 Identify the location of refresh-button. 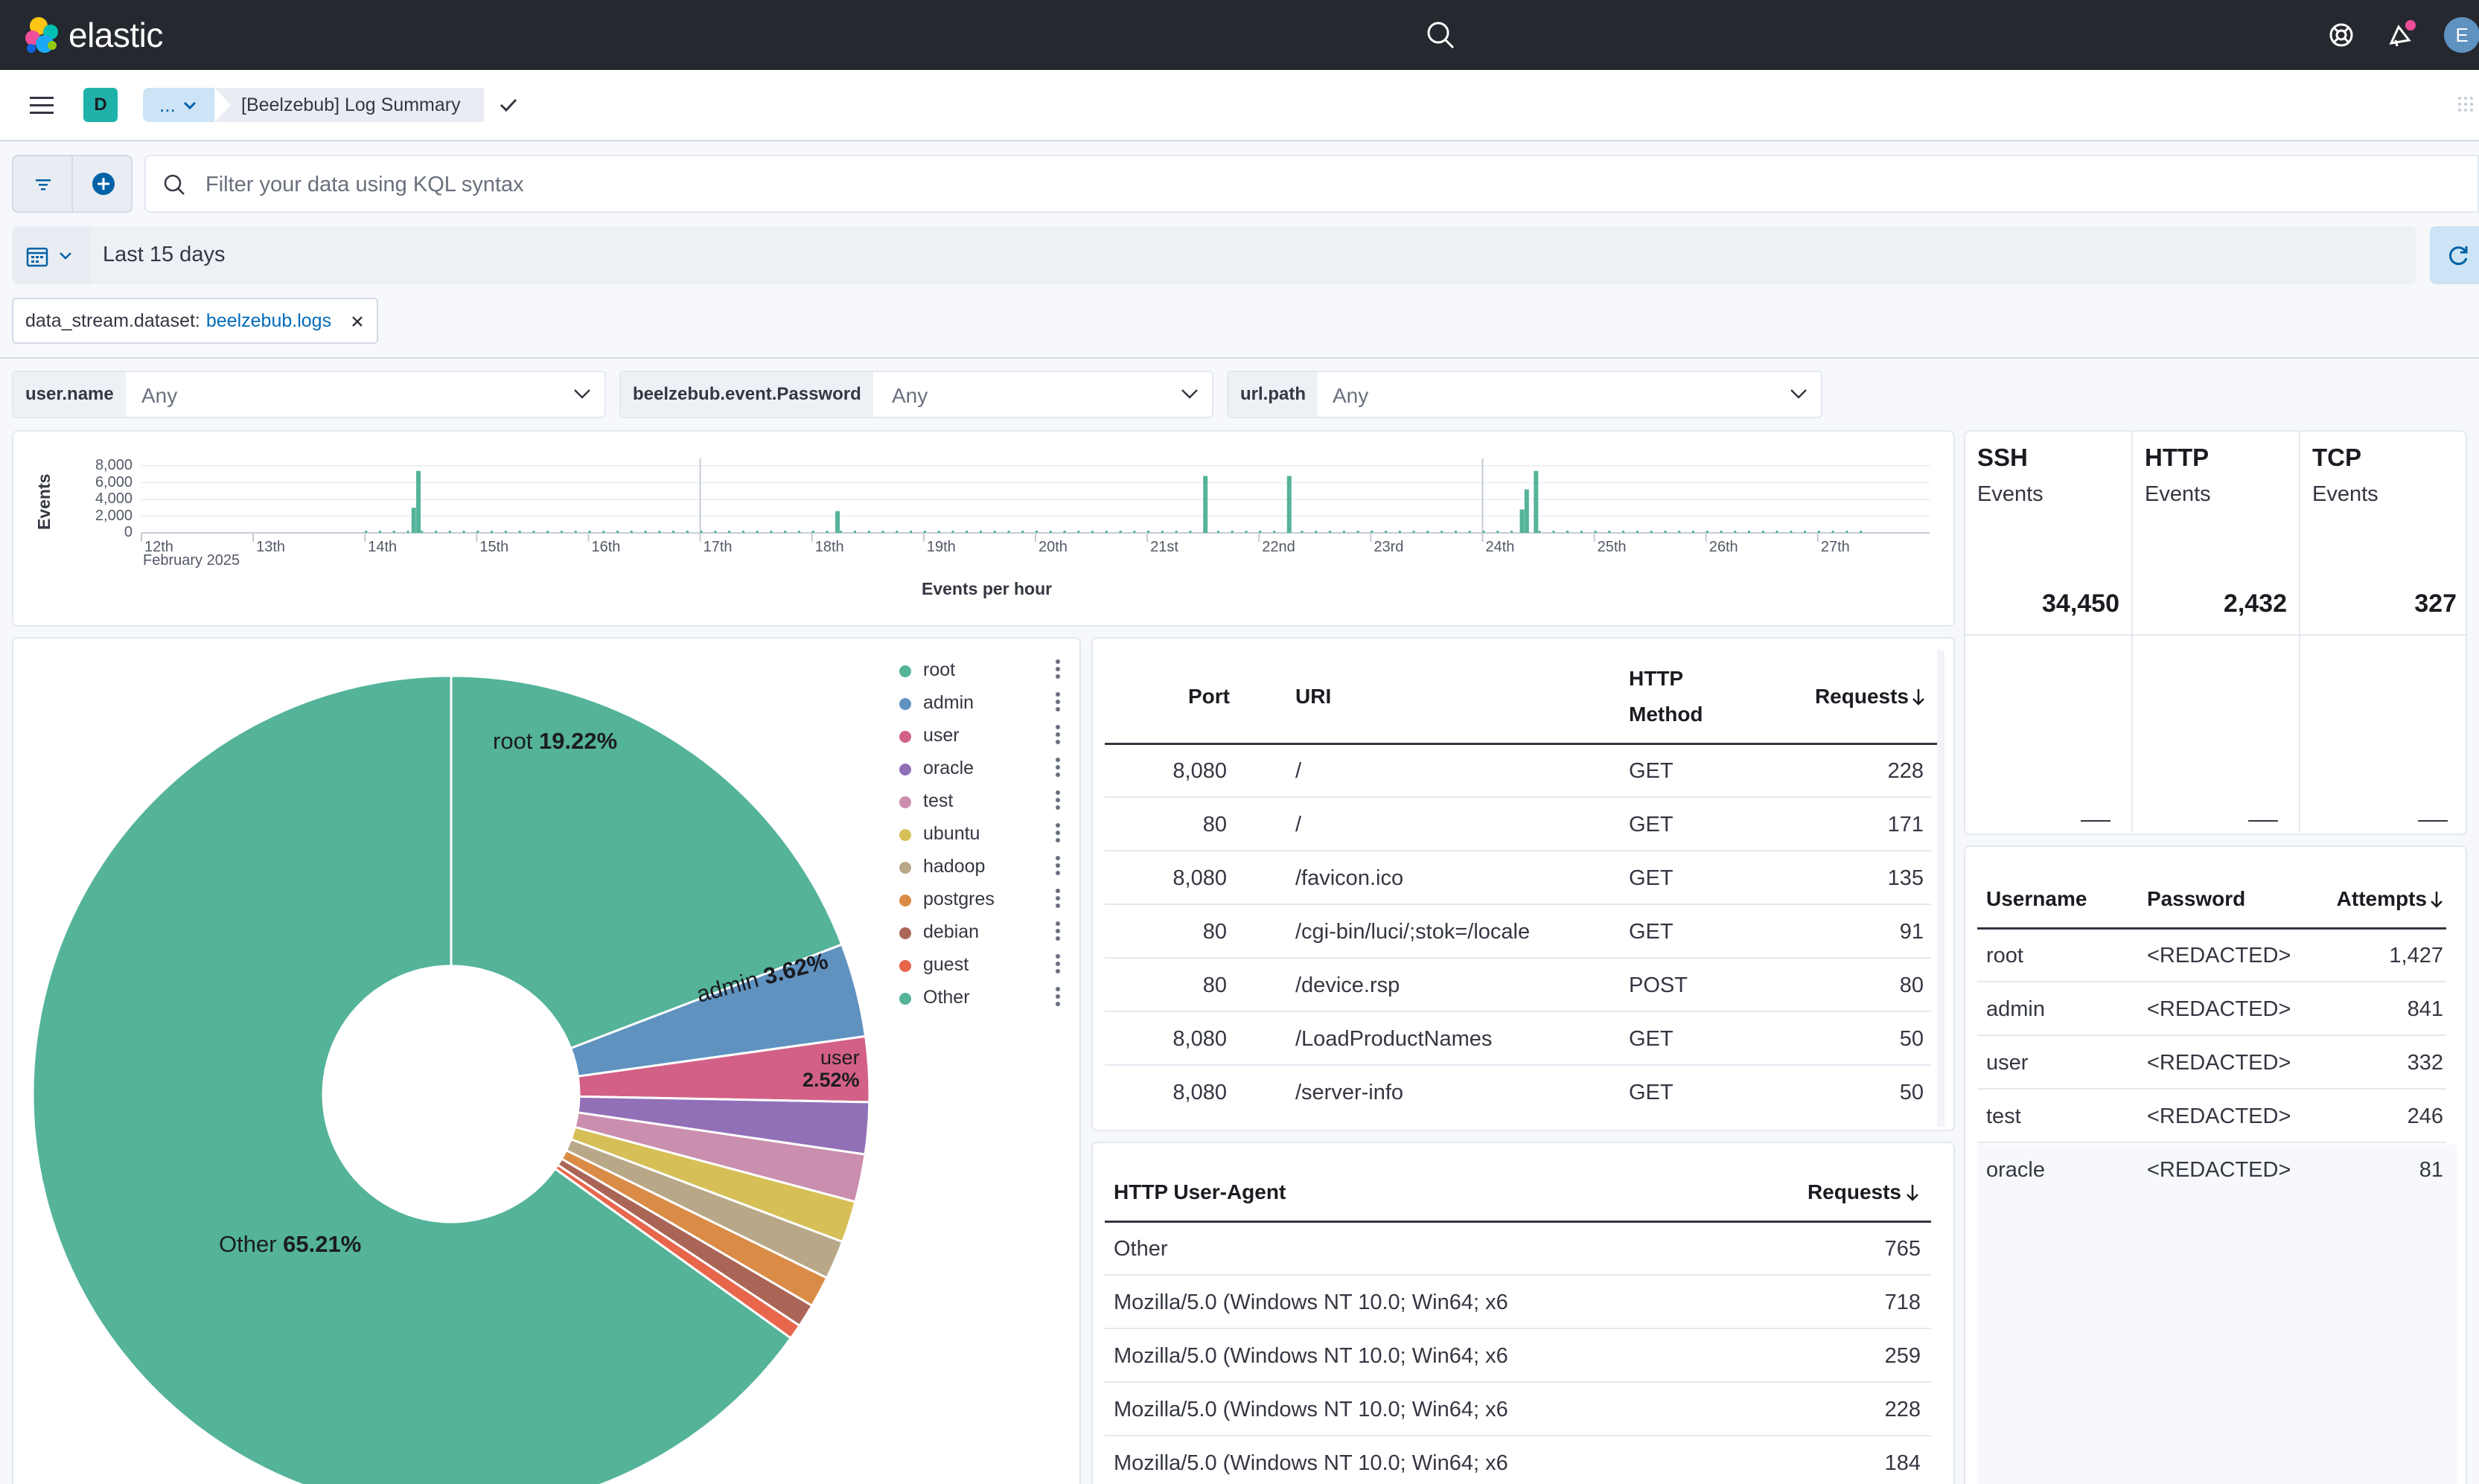
(2455, 255).